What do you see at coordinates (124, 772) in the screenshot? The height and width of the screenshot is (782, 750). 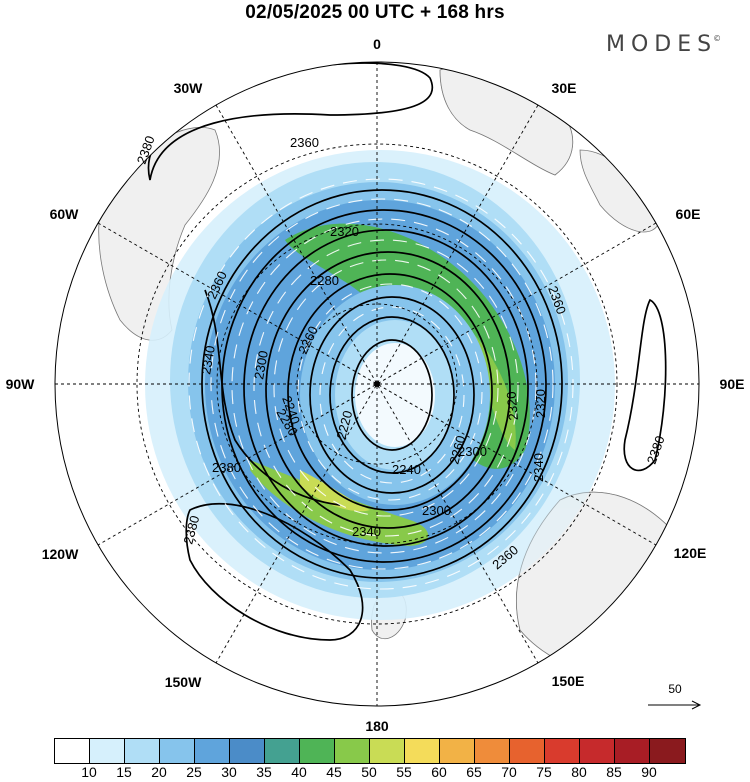 I see `colorbar-tick-label: 15` at bounding box center [124, 772].